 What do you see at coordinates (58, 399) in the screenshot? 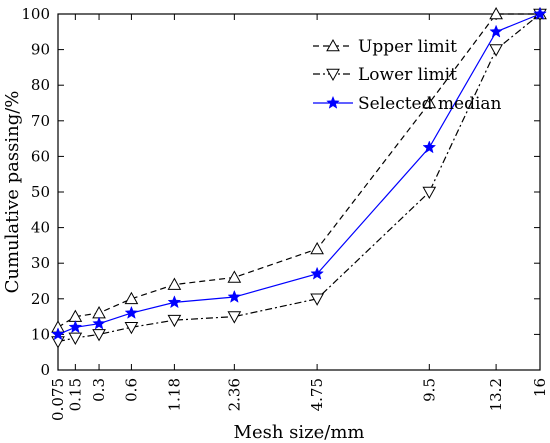
I see `x-tick-label: 0.075` at bounding box center [58, 399].